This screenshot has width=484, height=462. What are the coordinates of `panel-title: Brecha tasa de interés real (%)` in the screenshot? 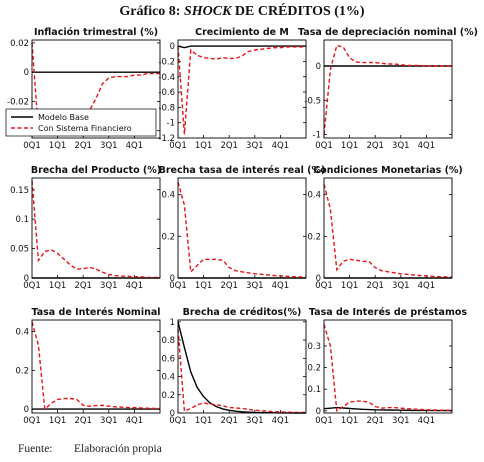 It's located at (242, 170).